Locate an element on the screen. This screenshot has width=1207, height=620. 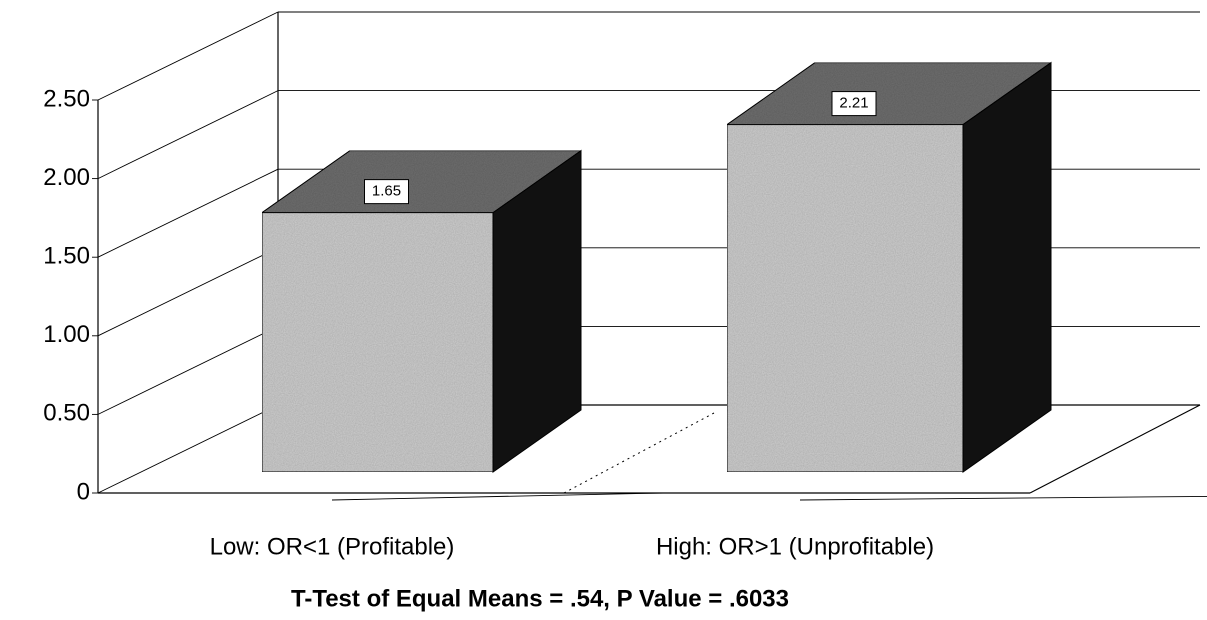
value-label: 2.21 is located at coordinates (853, 103).